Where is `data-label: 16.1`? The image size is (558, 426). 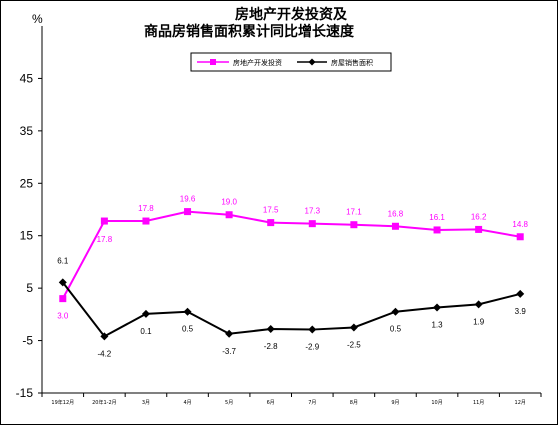 data-label: 16.1 is located at coordinates (437, 217).